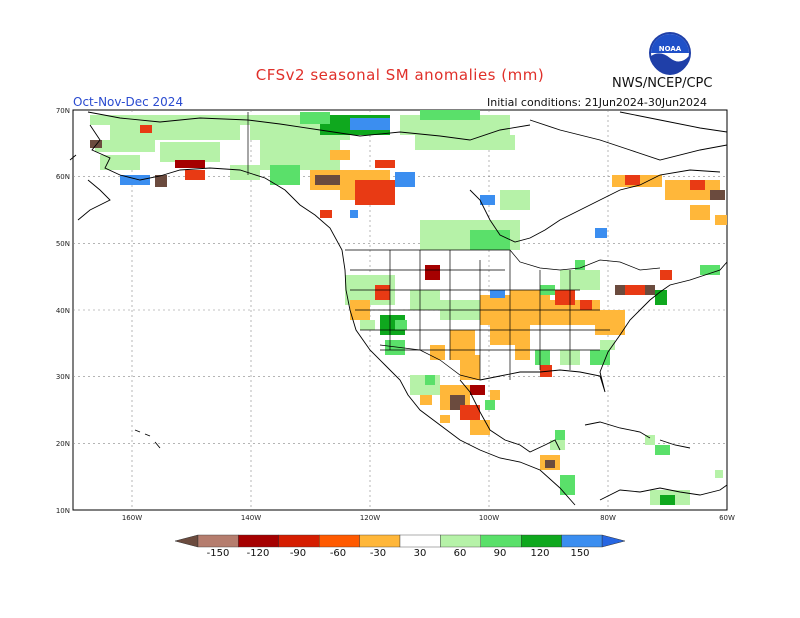  What do you see at coordinates (63, 111) in the screenshot?
I see `lat-label: 70N` at bounding box center [63, 111].